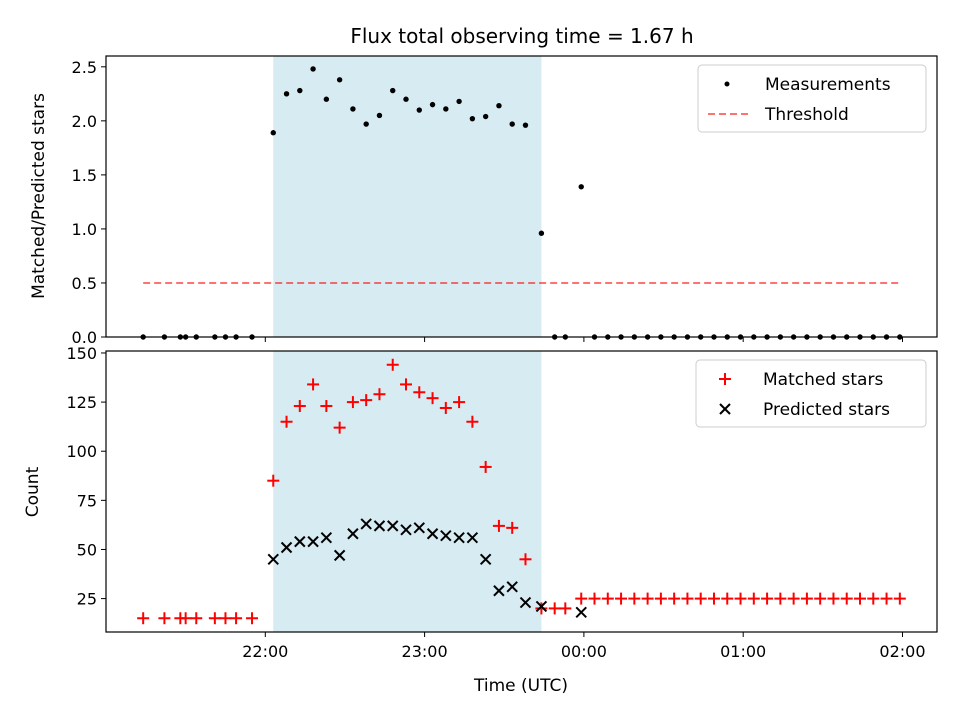  Describe the element at coordinates (902, 651) in the screenshot. I see `count-x-tick-label: 02:00` at that location.